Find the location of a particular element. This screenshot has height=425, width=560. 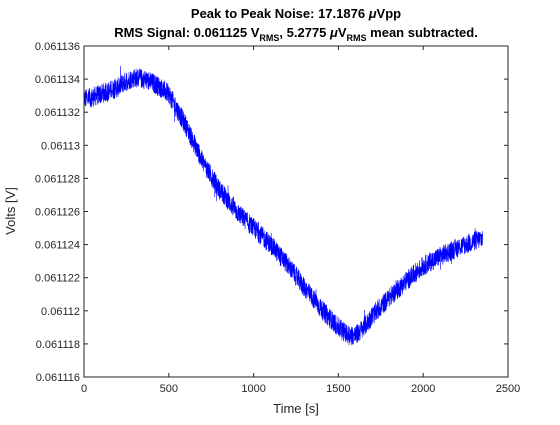

y-tick-label: 0.061132 is located at coordinates (57, 113).